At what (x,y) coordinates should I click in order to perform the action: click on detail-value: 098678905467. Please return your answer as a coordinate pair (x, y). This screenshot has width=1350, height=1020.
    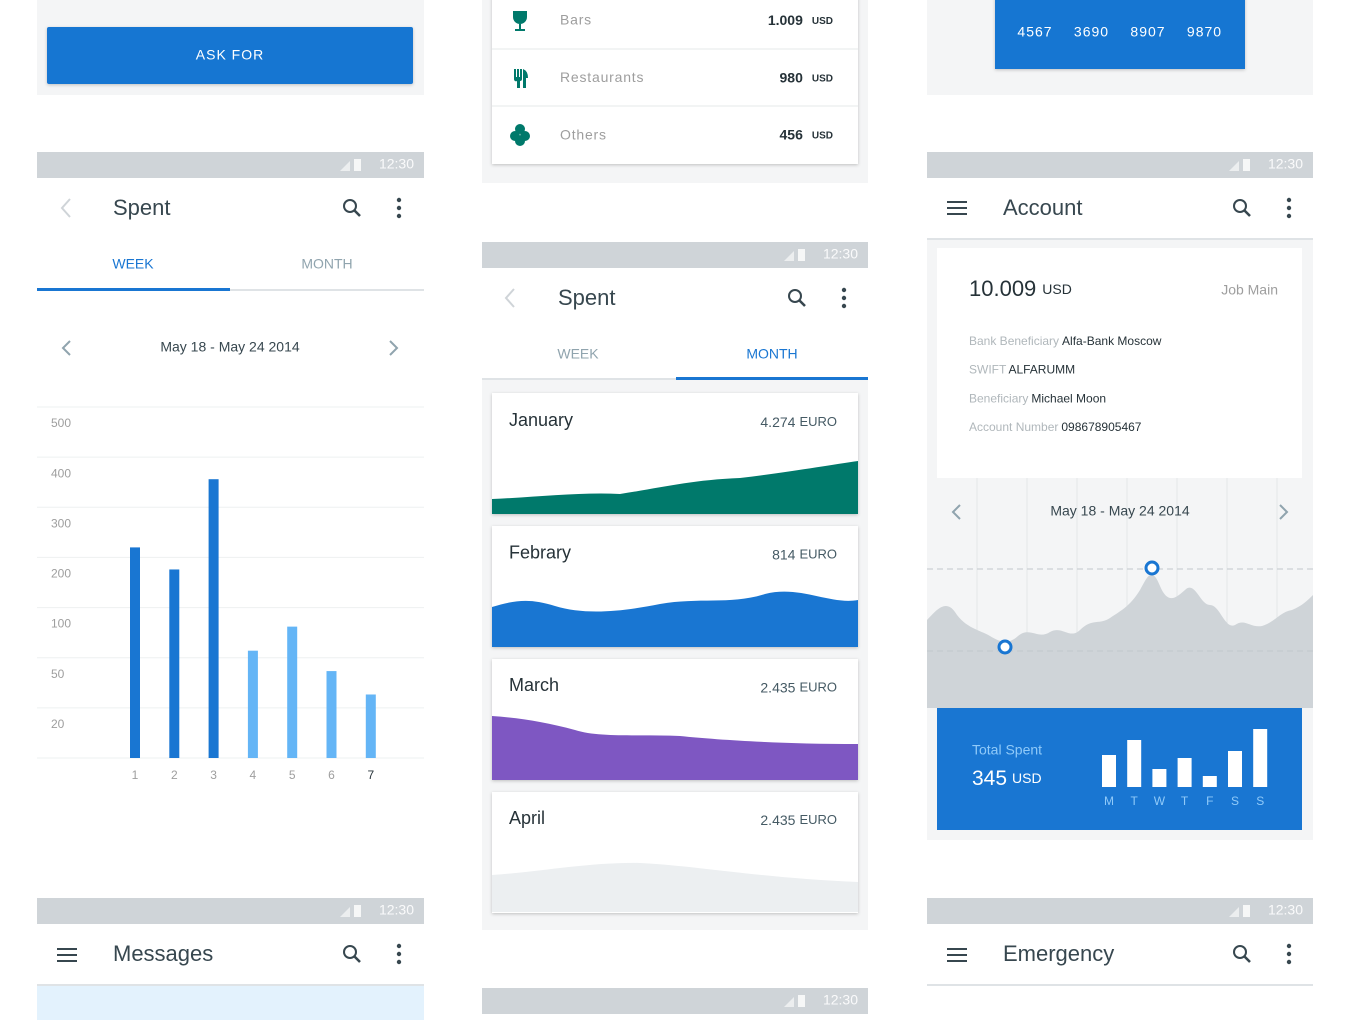
    Looking at the image, I should click on (1101, 427).